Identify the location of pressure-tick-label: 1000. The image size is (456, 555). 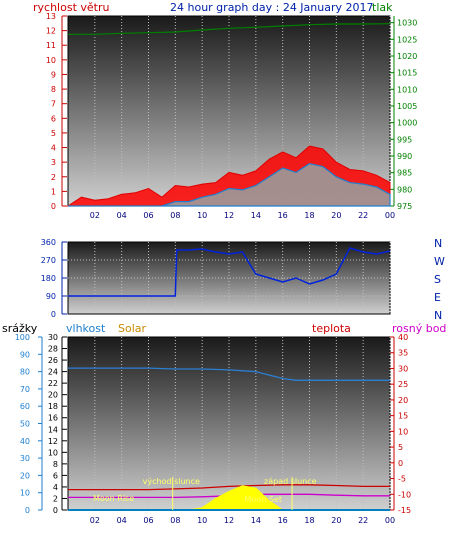
(407, 123).